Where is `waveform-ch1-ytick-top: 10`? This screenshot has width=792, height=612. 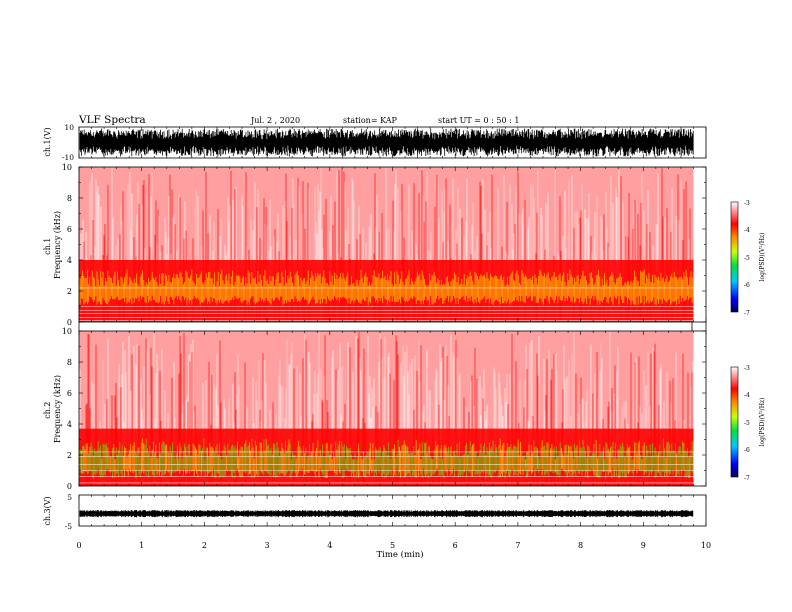 waveform-ch1-ytick-top: 10 is located at coordinates (69, 127).